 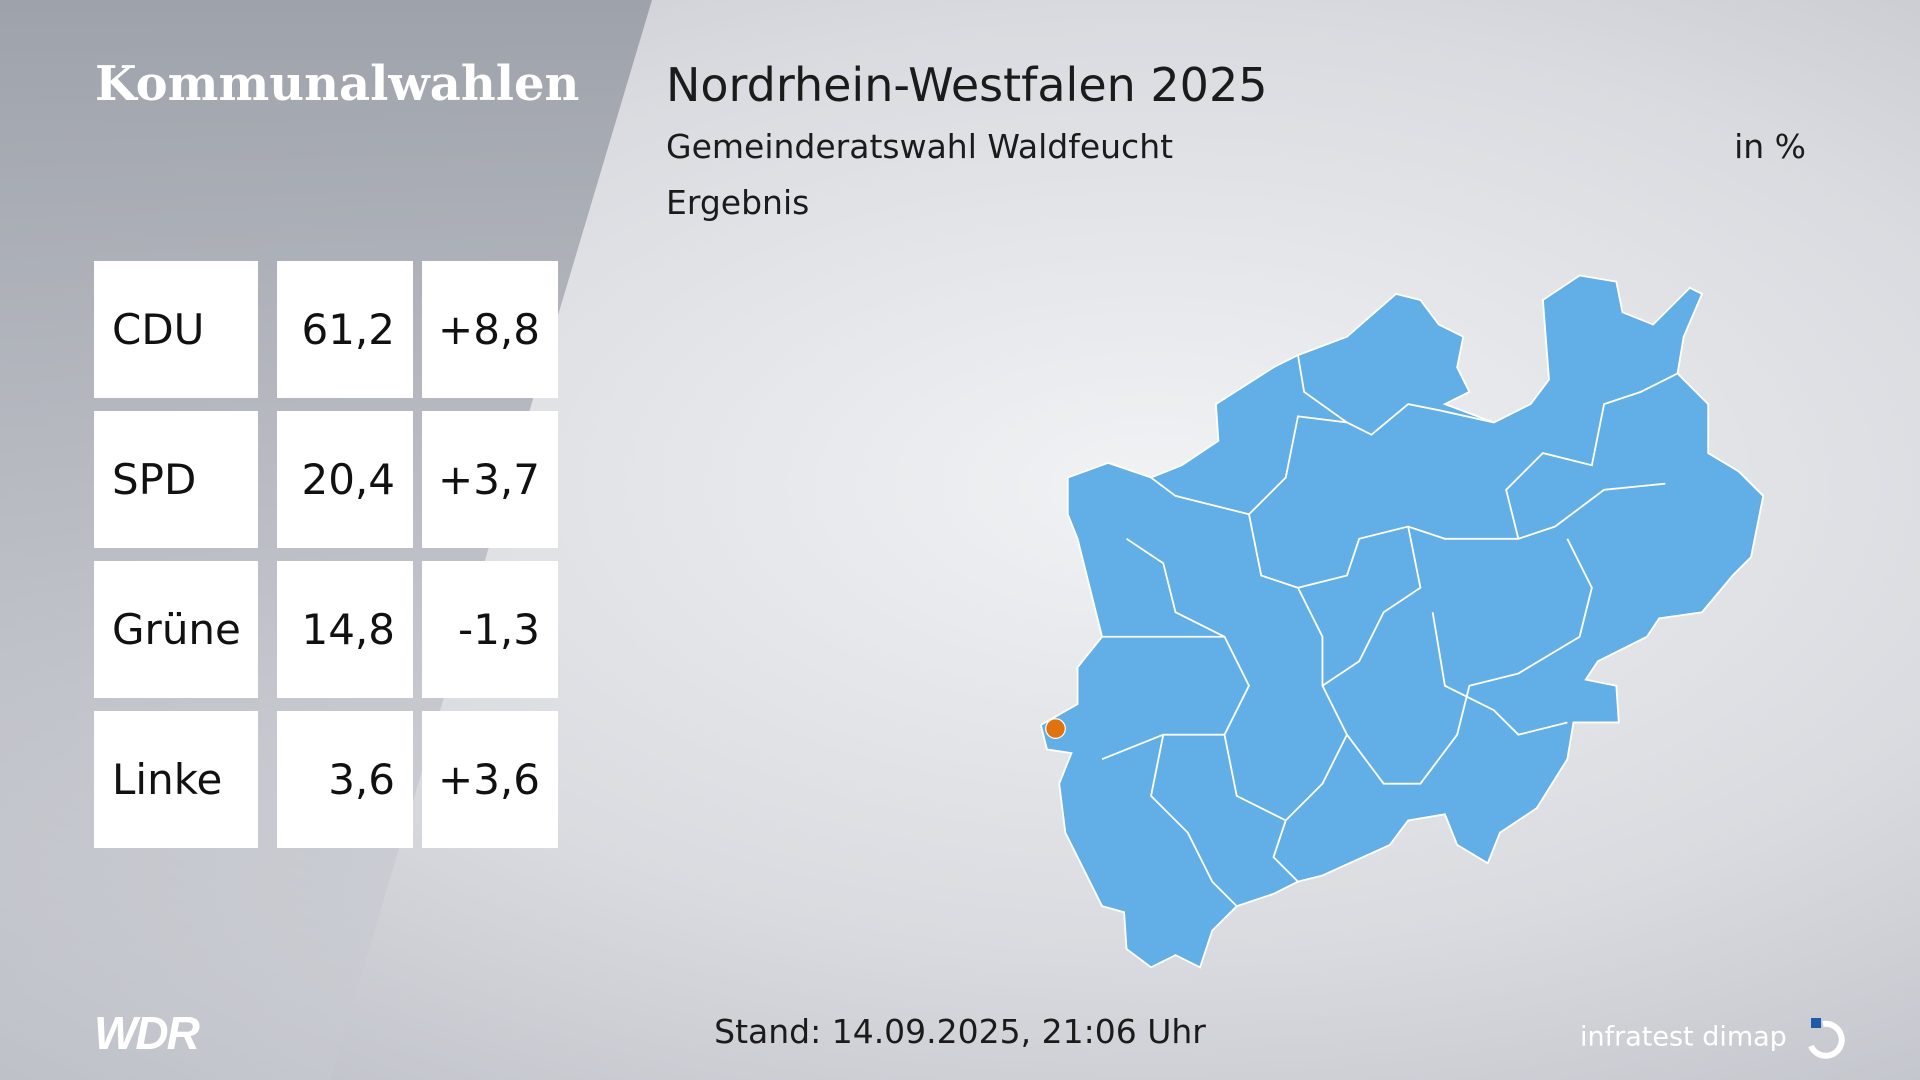 I want to click on party-name: Linke, so click(x=176, y=779).